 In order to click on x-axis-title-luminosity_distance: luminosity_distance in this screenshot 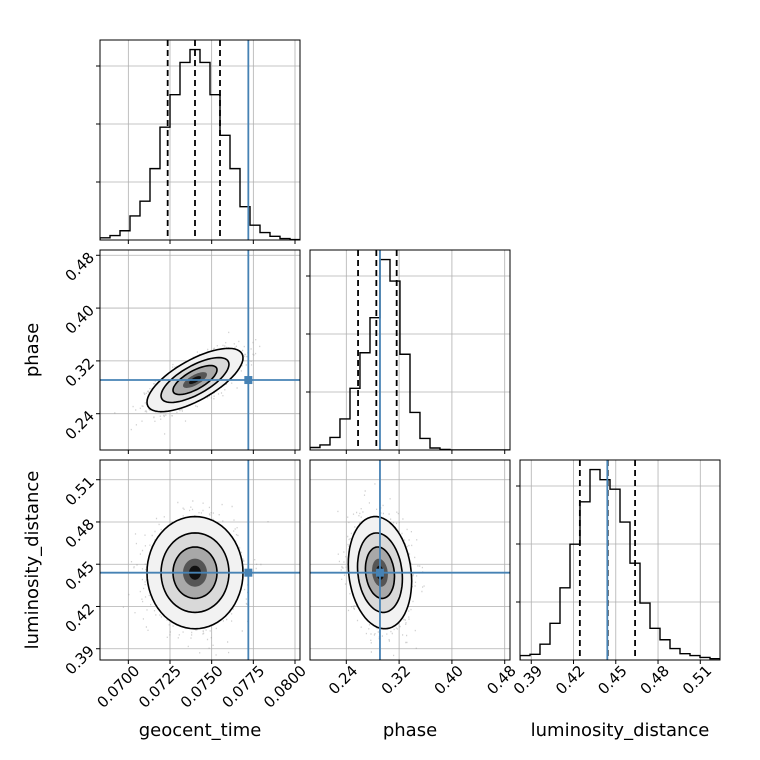, I will do `click(620, 730)`.